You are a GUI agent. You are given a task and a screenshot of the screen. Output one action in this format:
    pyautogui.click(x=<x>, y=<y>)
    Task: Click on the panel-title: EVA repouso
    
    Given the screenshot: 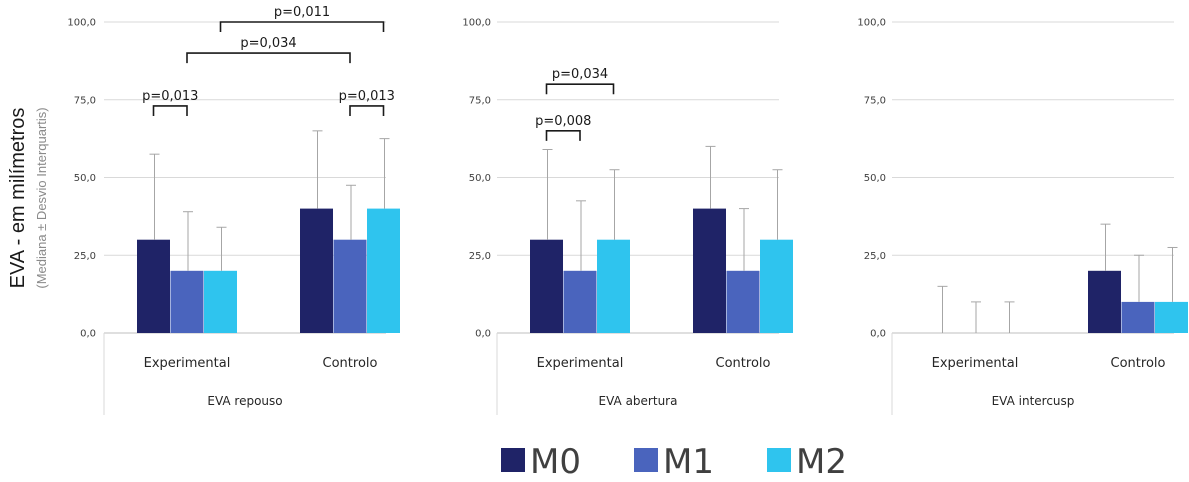 What is the action you would take?
    pyautogui.click(x=244, y=401)
    